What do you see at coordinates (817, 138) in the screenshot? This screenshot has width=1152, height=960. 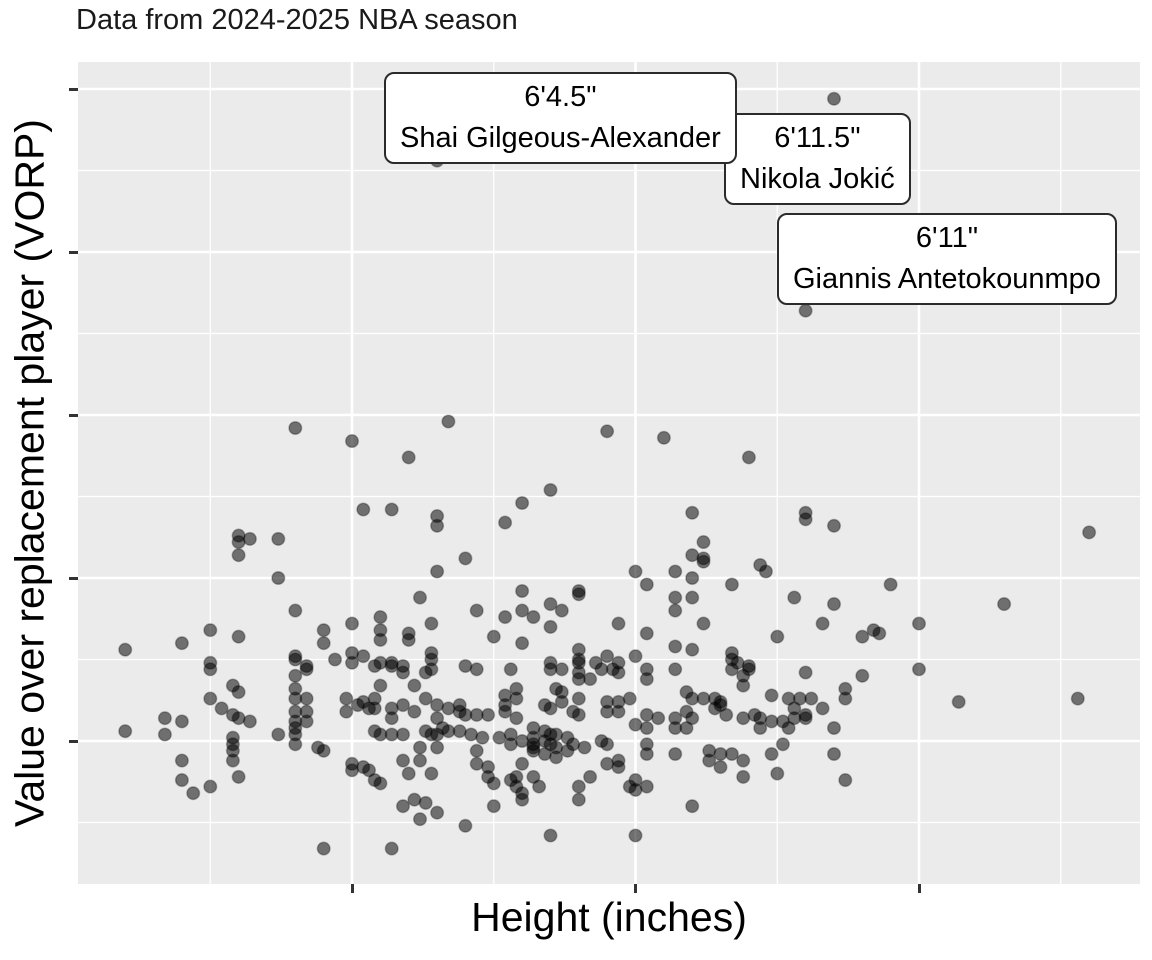 I see `annotation-height-label: 6'11.5"` at bounding box center [817, 138].